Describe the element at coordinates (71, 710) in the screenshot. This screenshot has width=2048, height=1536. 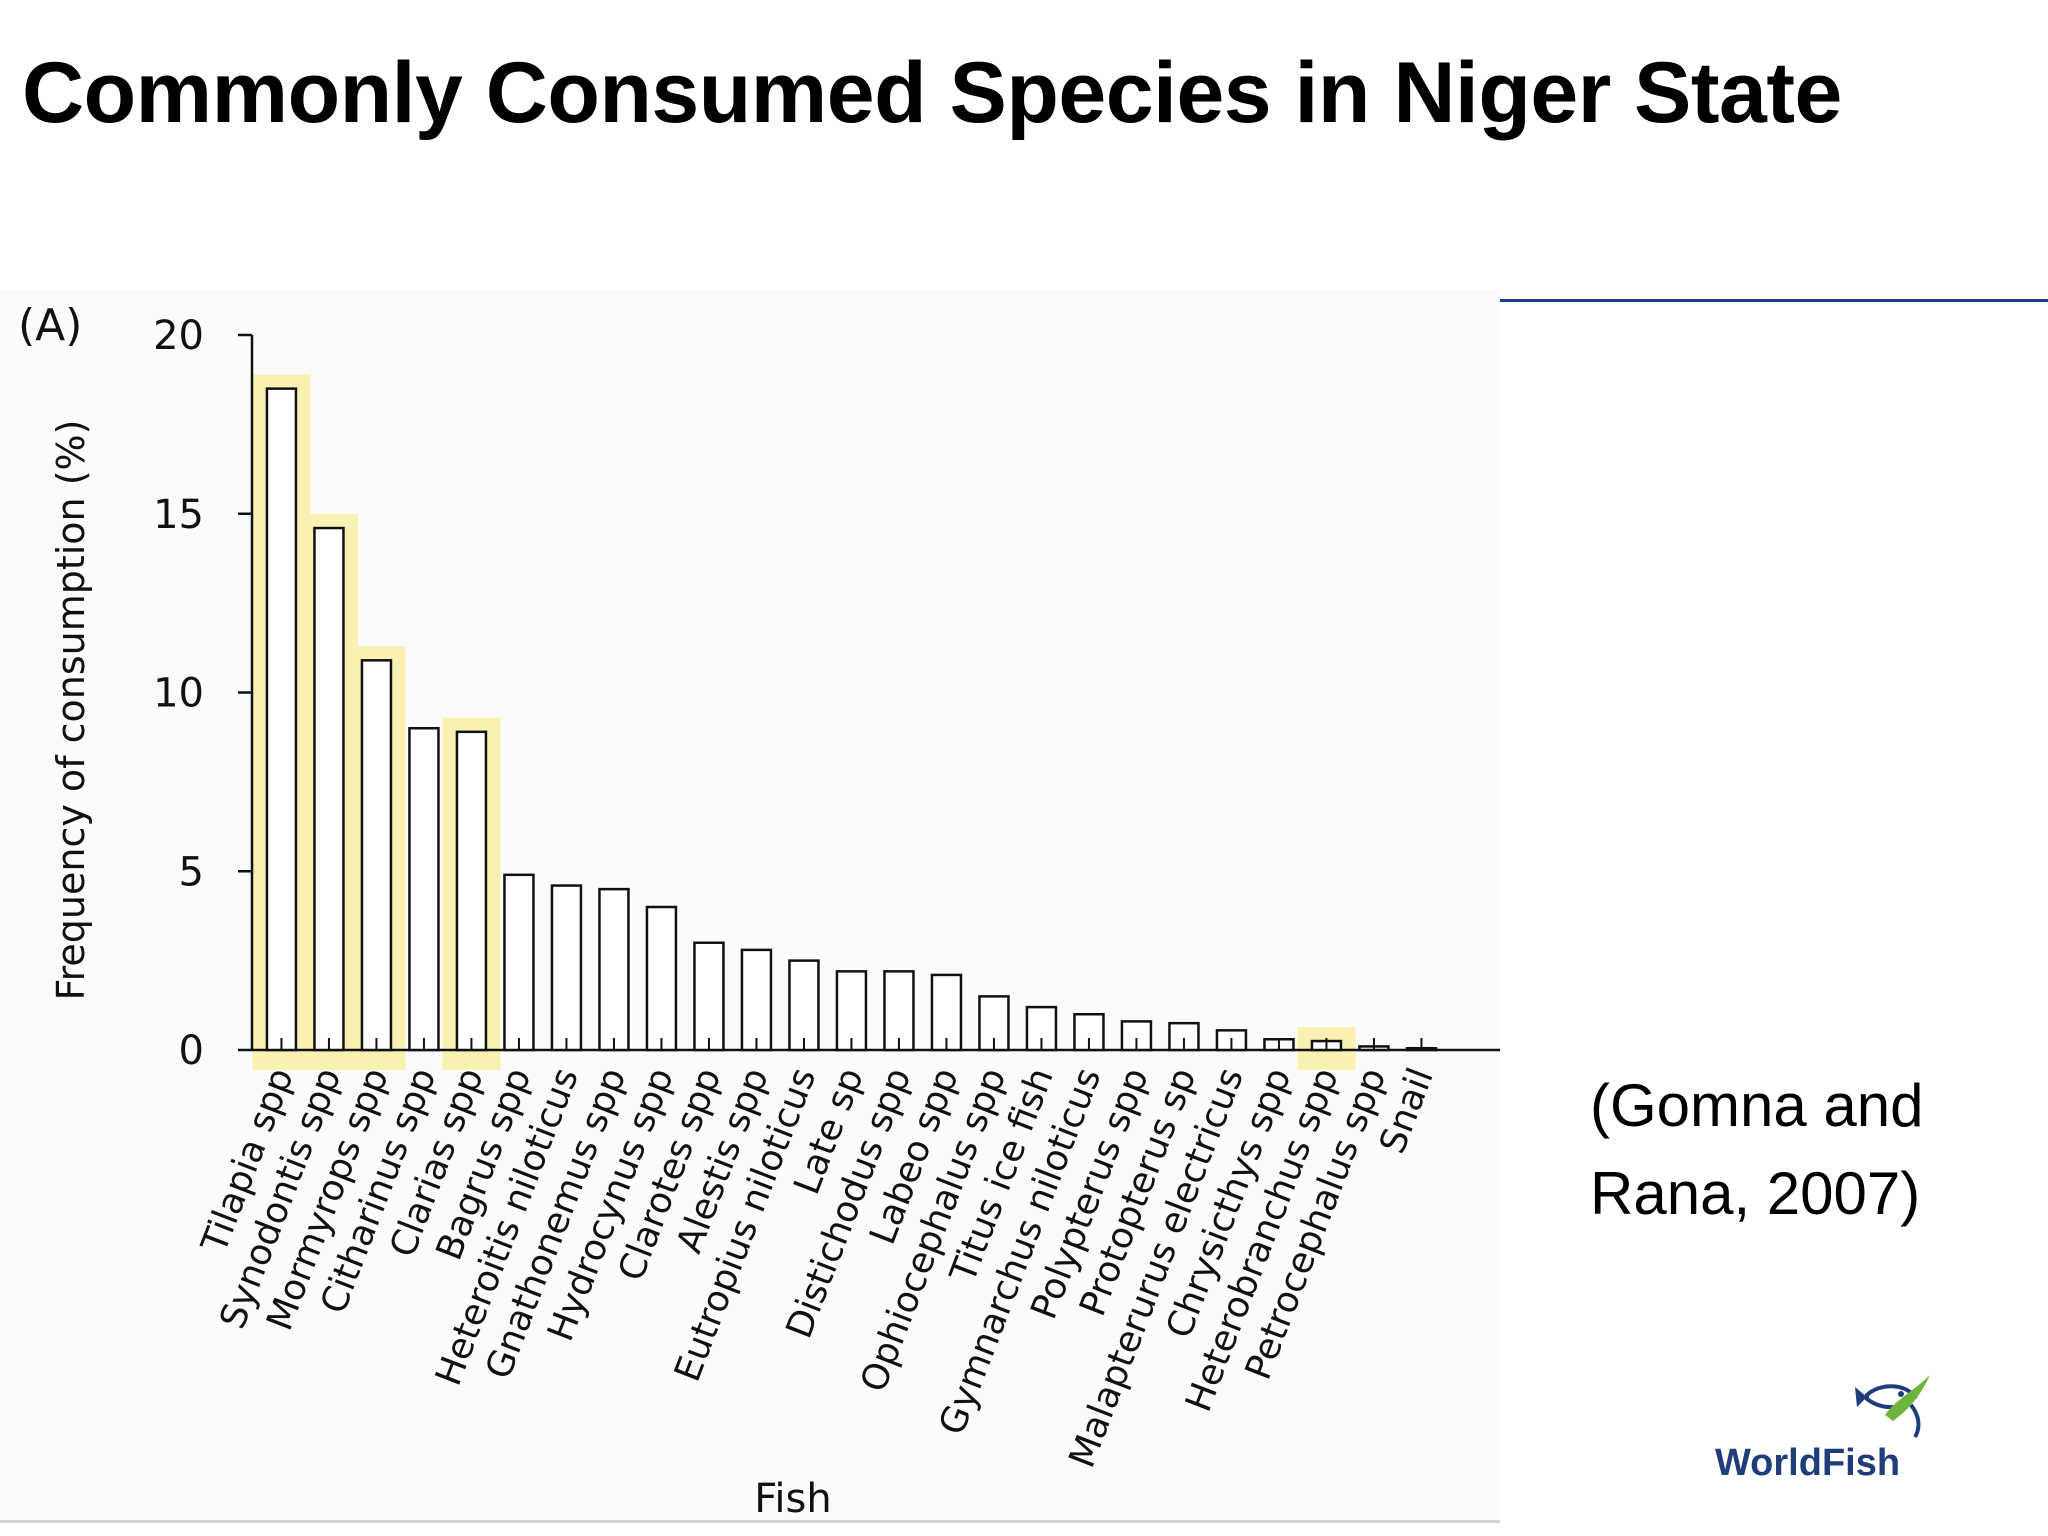
I see `y-axis-label: Frequency of consumption (%)` at that location.